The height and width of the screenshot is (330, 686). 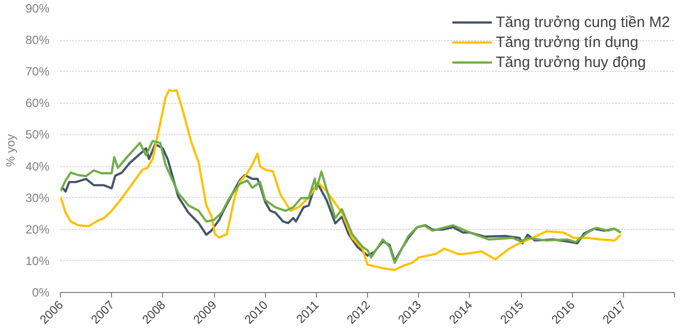 What do you see at coordinates (10, 150) in the screenshot?
I see `y-axis-title: % yoy` at bounding box center [10, 150].